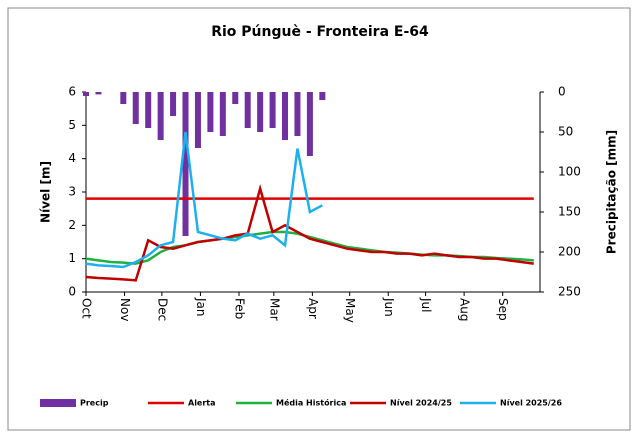  Describe the element at coordinates (426, 304) in the screenshot. I see `x-tick-label: Jul` at that location.